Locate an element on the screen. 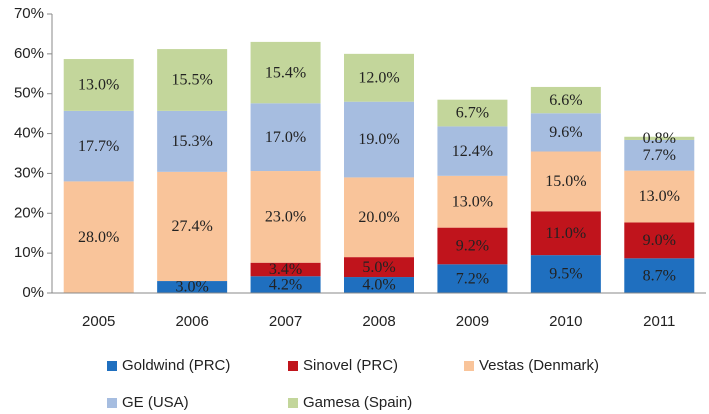 The height and width of the screenshot is (414, 709). data-label: 9.2% is located at coordinates (472, 246).